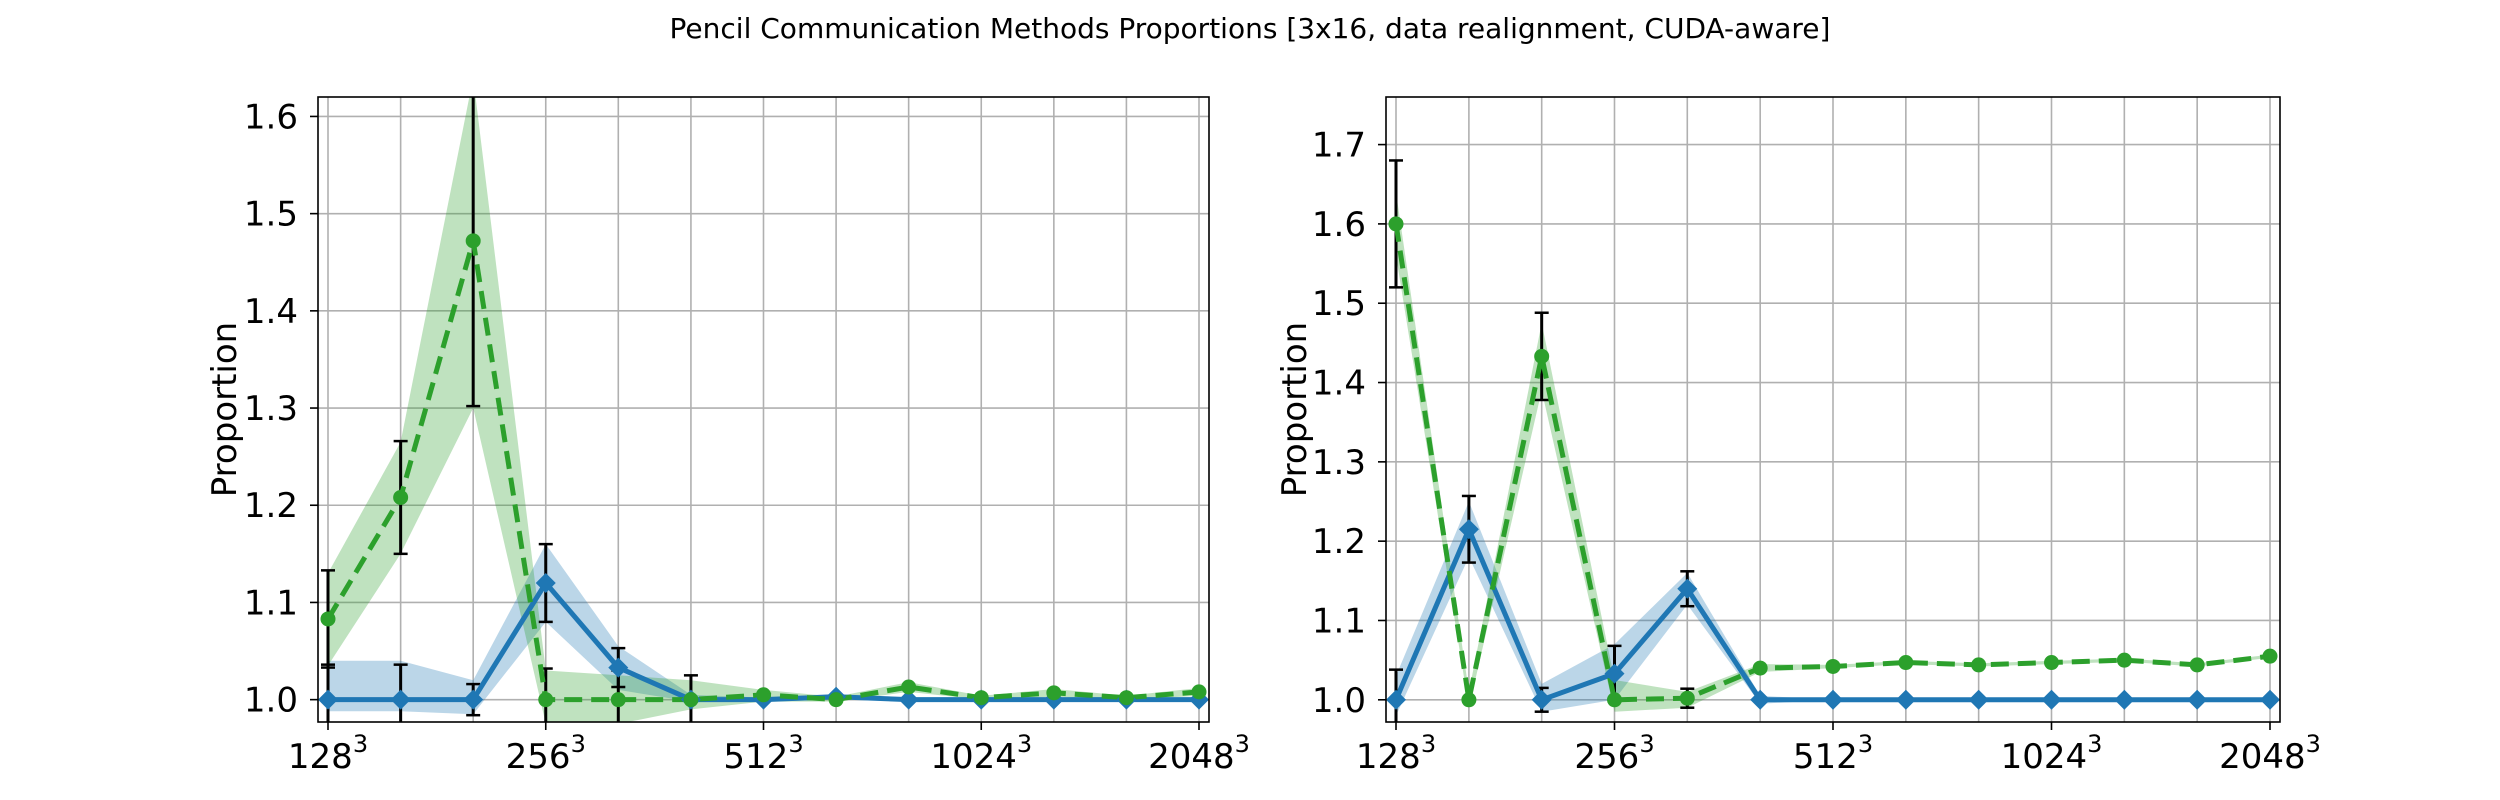 This screenshot has width=2500, height=800. What do you see at coordinates (1339, 146) in the screenshot?
I see `y-tick-label: 1.7` at bounding box center [1339, 146].